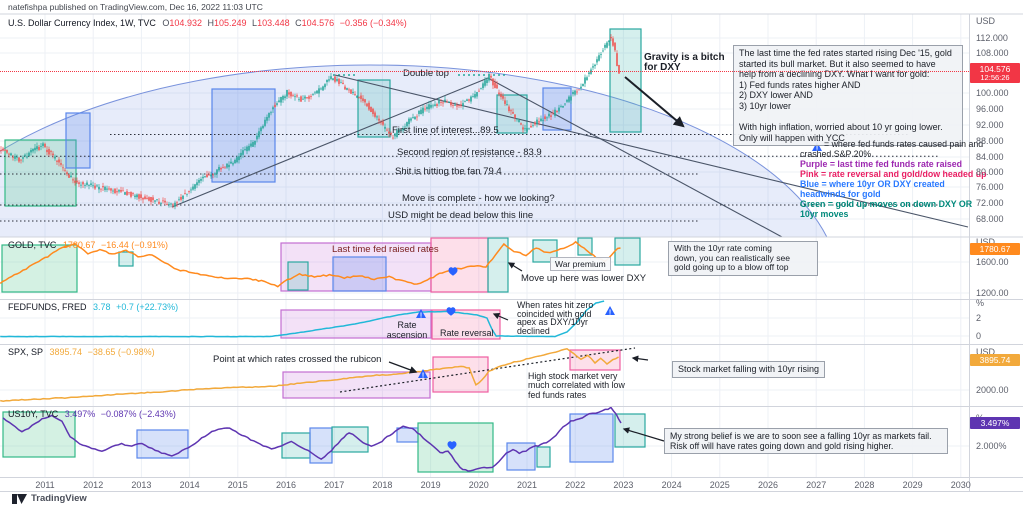 The image size is (1023, 506). Describe the element at coordinates (992, 38) in the screenshot. I see `scale-label: 112.000` at that location.